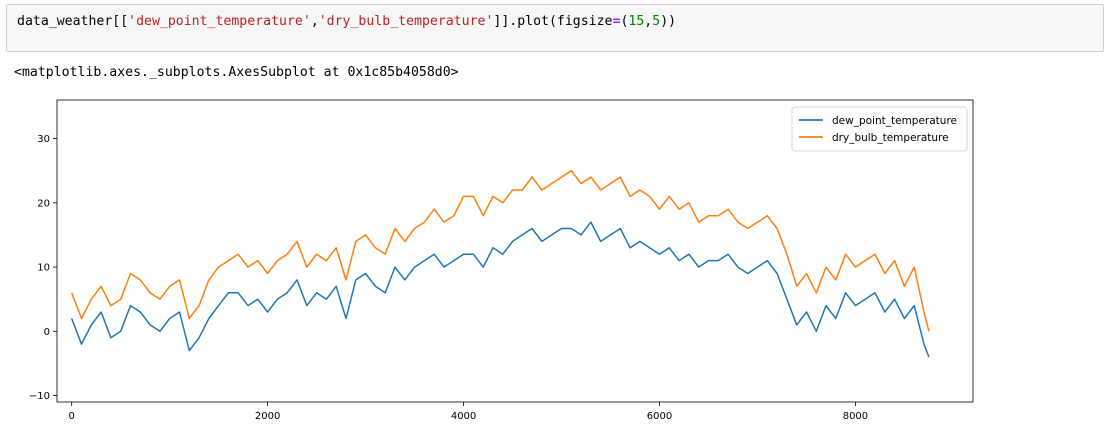 Image resolution: width=1116 pixels, height=442 pixels. I want to click on x-tick-label: 2000, so click(267, 416).